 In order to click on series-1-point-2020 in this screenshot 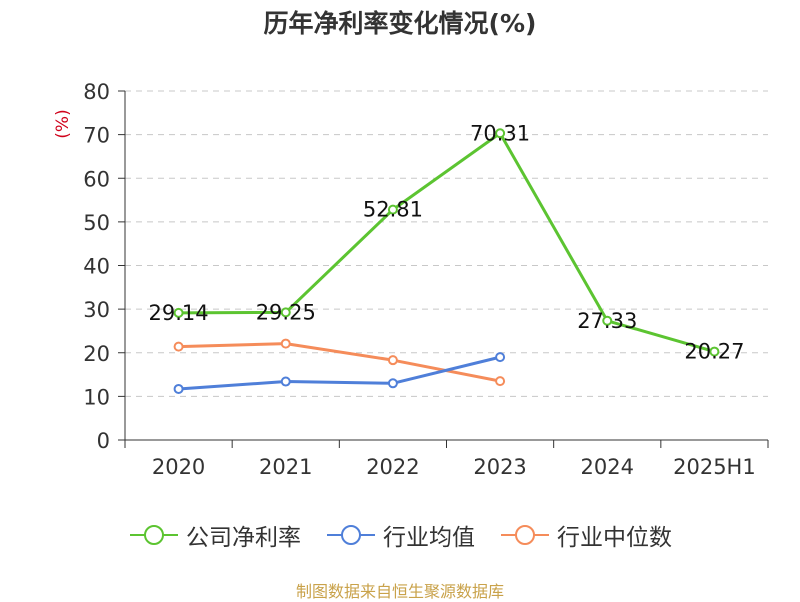, I will do `click(178, 388)`.